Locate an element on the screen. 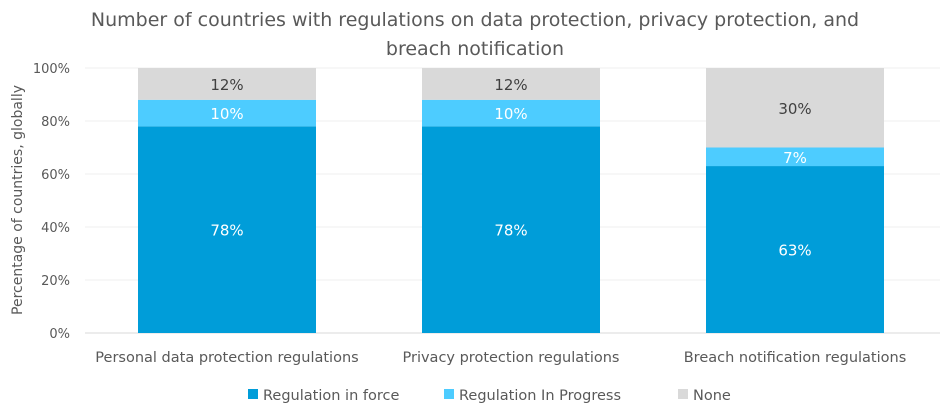  y-tick-label: 0% is located at coordinates (59, 334).